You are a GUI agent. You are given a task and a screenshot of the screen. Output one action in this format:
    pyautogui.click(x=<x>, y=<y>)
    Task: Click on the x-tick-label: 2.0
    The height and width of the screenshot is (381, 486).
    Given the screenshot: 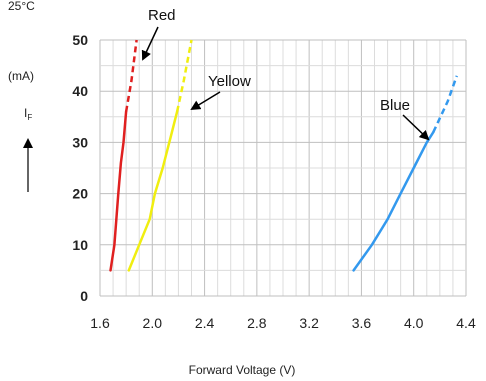 What is the action you would take?
    pyautogui.click(x=153, y=323)
    